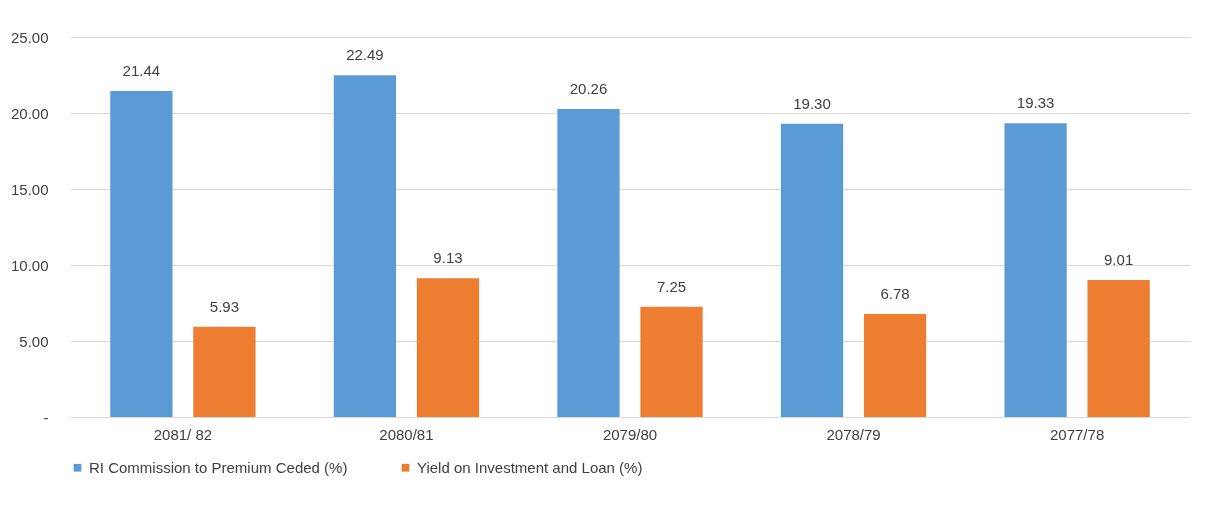 The height and width of the screenshot is (511, 1230). I want to click on y-tick-label: 20.00, so click(29, 113).